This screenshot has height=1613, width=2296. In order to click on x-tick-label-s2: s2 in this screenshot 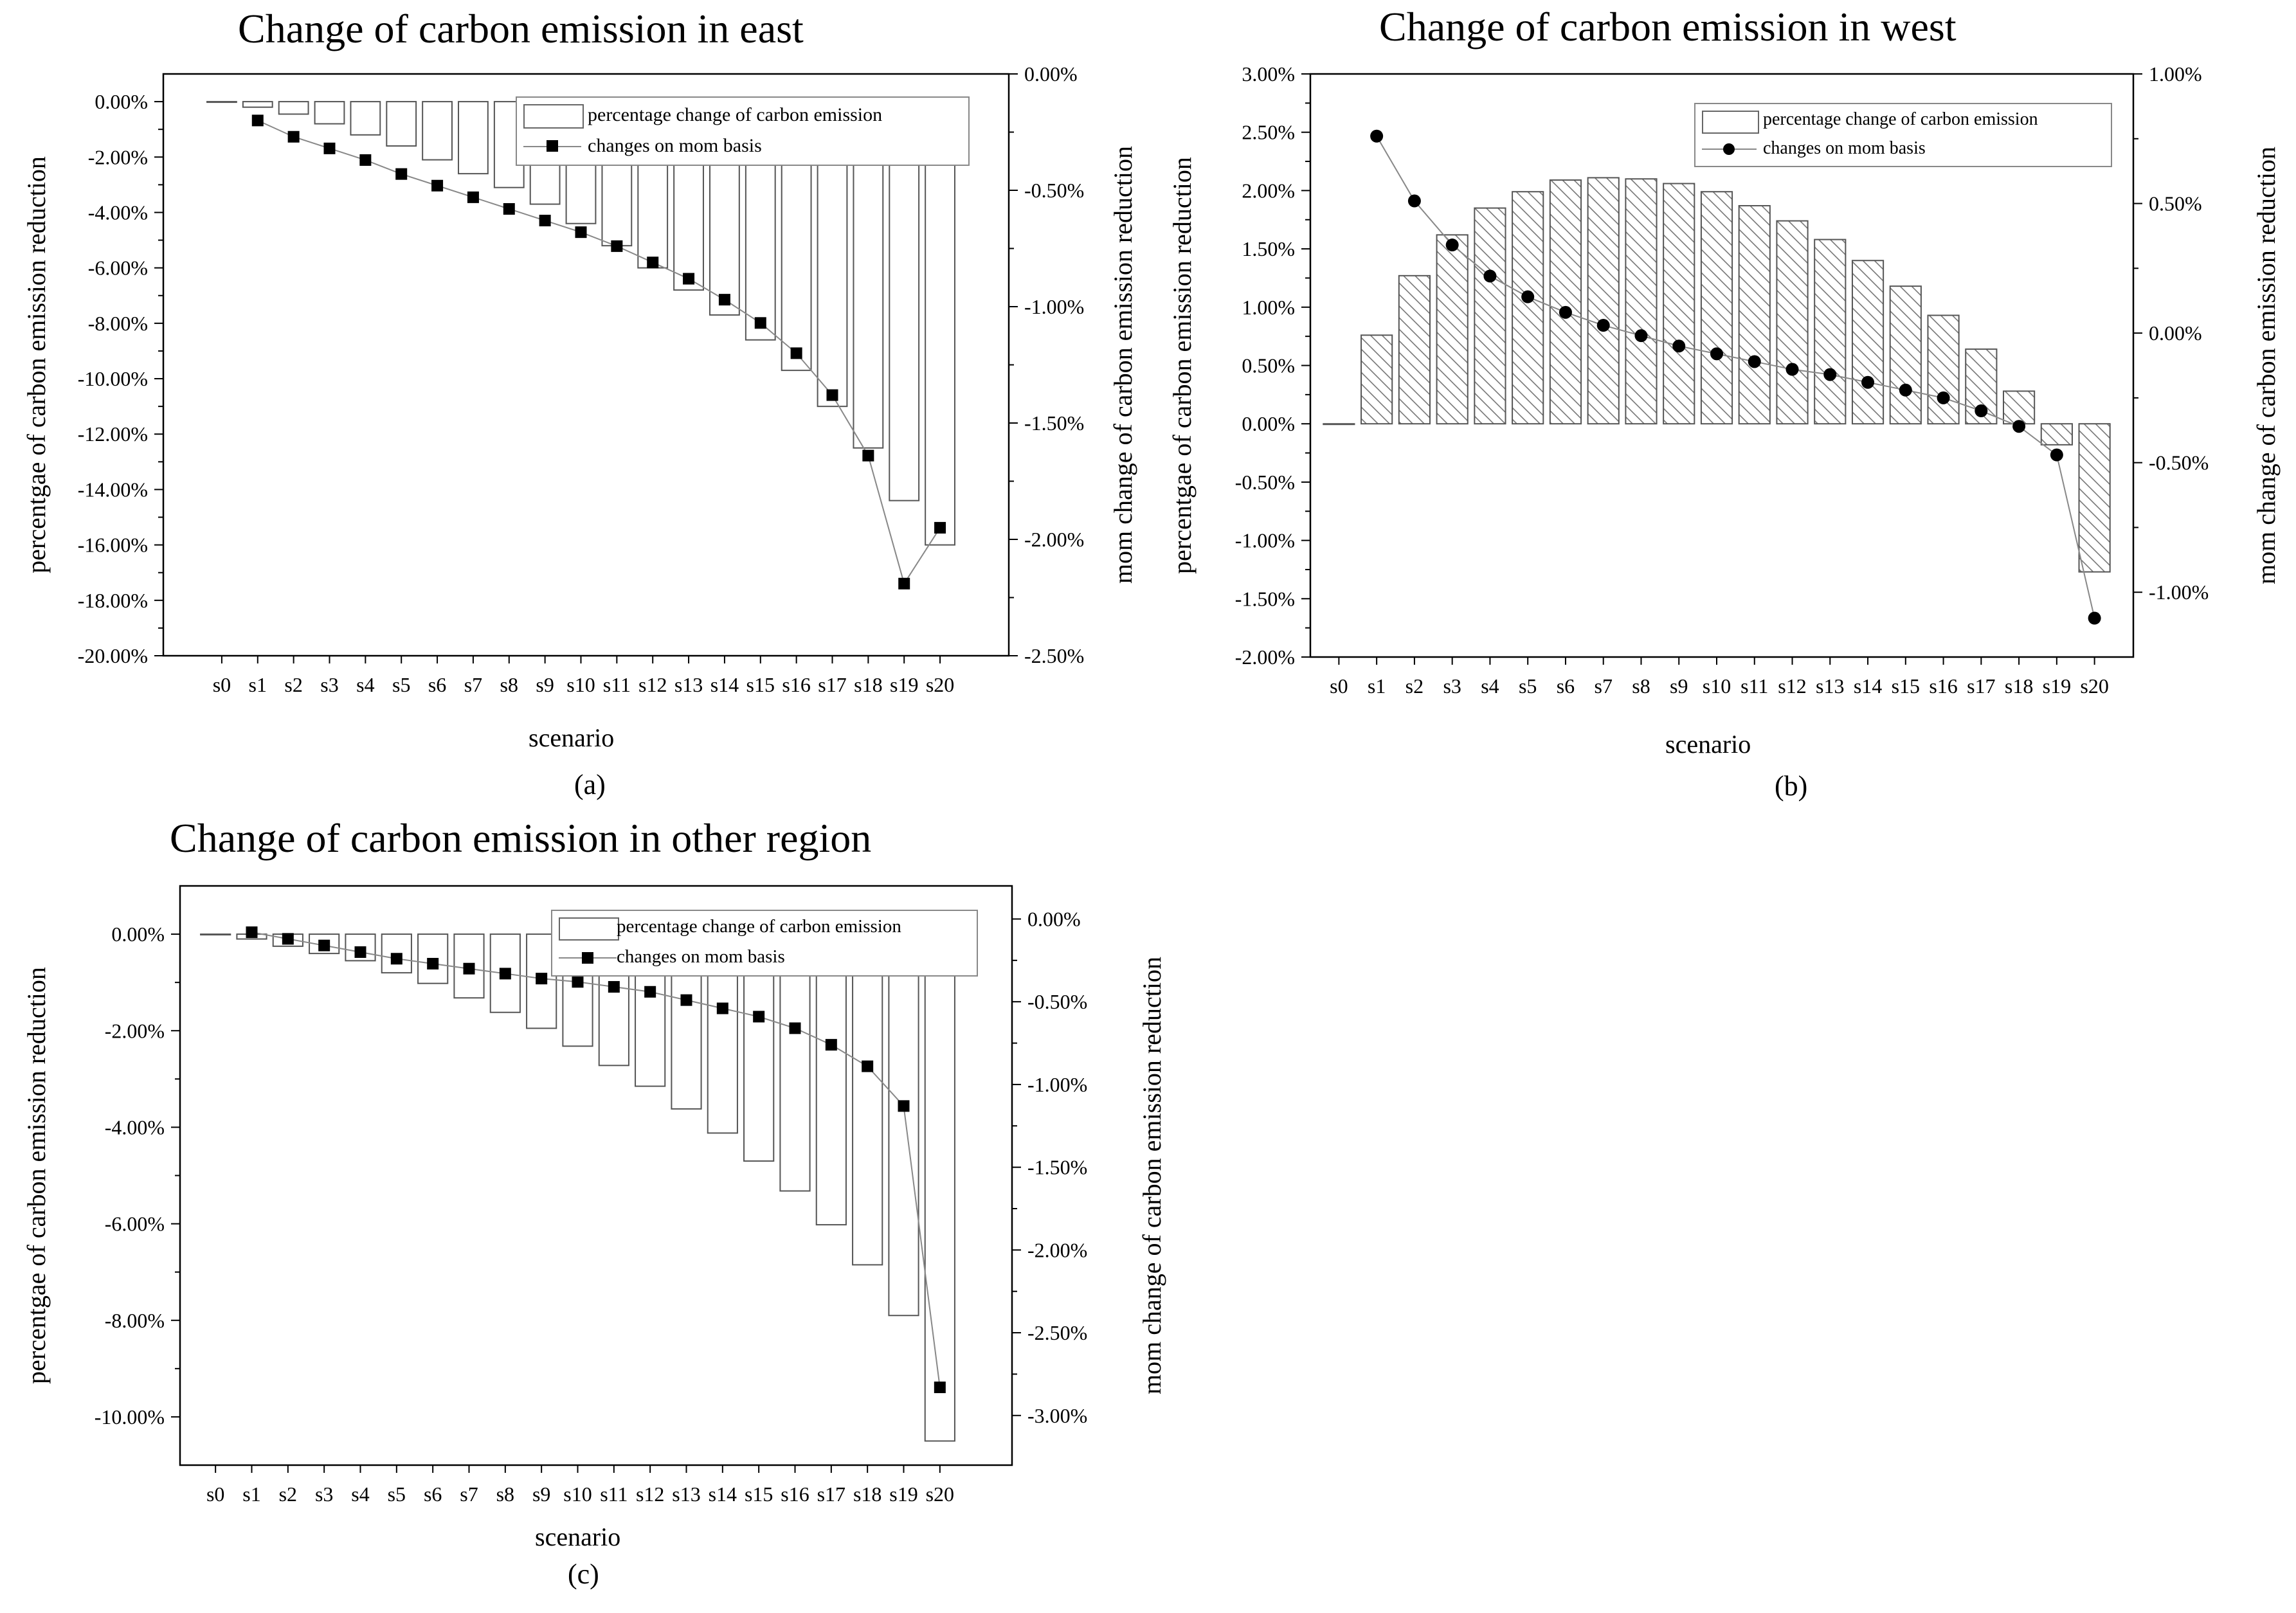, I will do `click(288, 1494)`.